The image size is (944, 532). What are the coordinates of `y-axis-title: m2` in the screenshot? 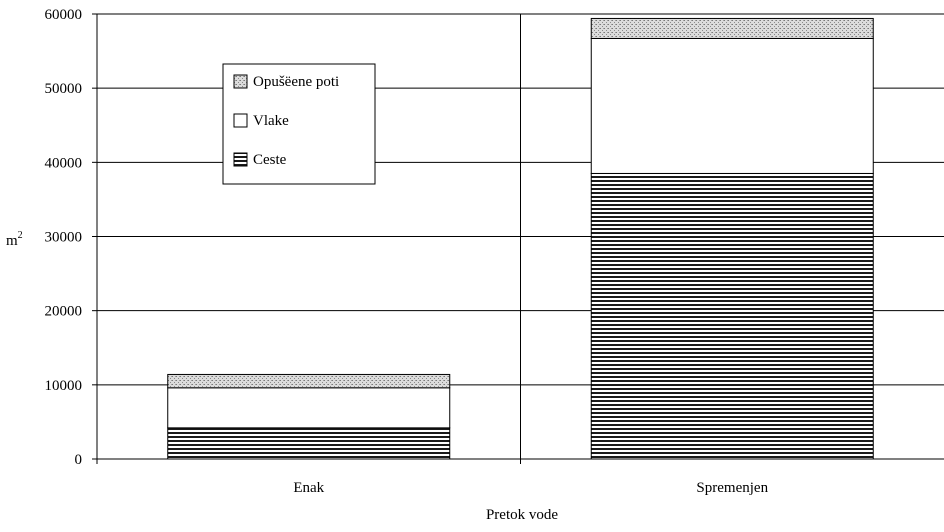 It's located at (14, 239).